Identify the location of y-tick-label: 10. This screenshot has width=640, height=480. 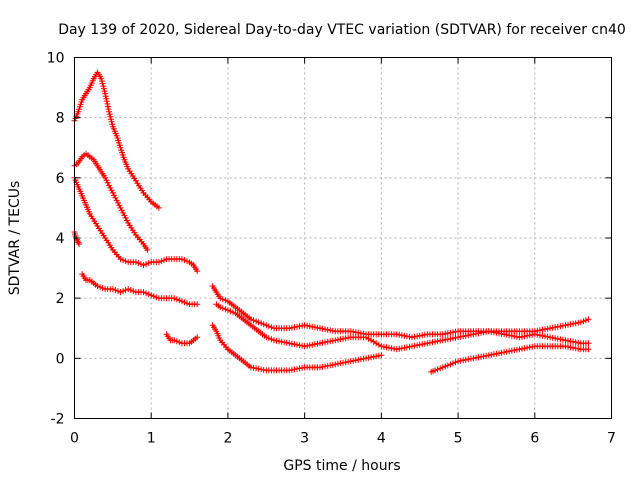
(56, 59).